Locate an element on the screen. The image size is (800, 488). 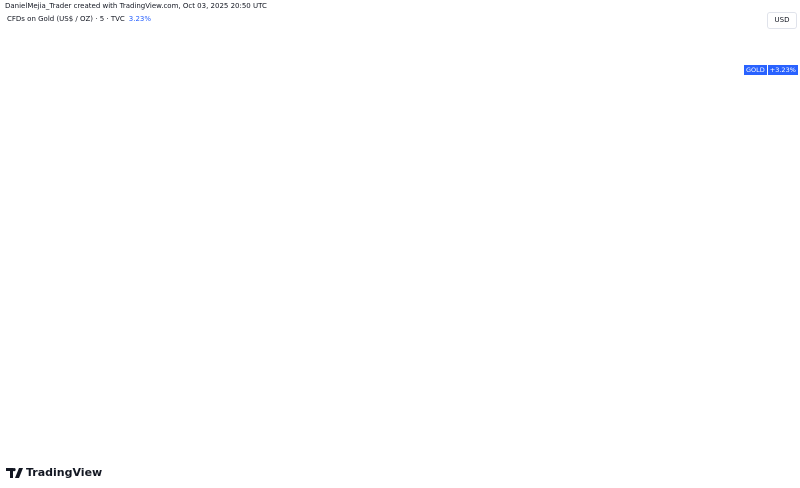
y-tick-label: 1.60% is located at coordinates (781, 246).